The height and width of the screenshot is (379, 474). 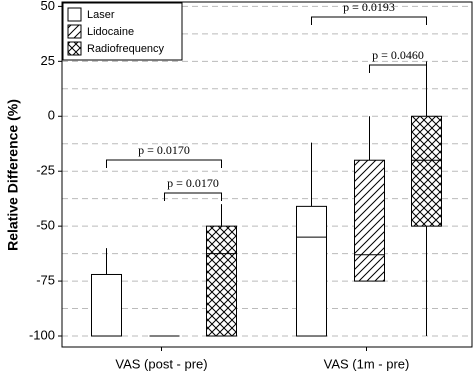 What do you see at coordinates (369, 7) in the screenshot?
I see `p-value: p = 0.0193` at bounding box center [369, 7].